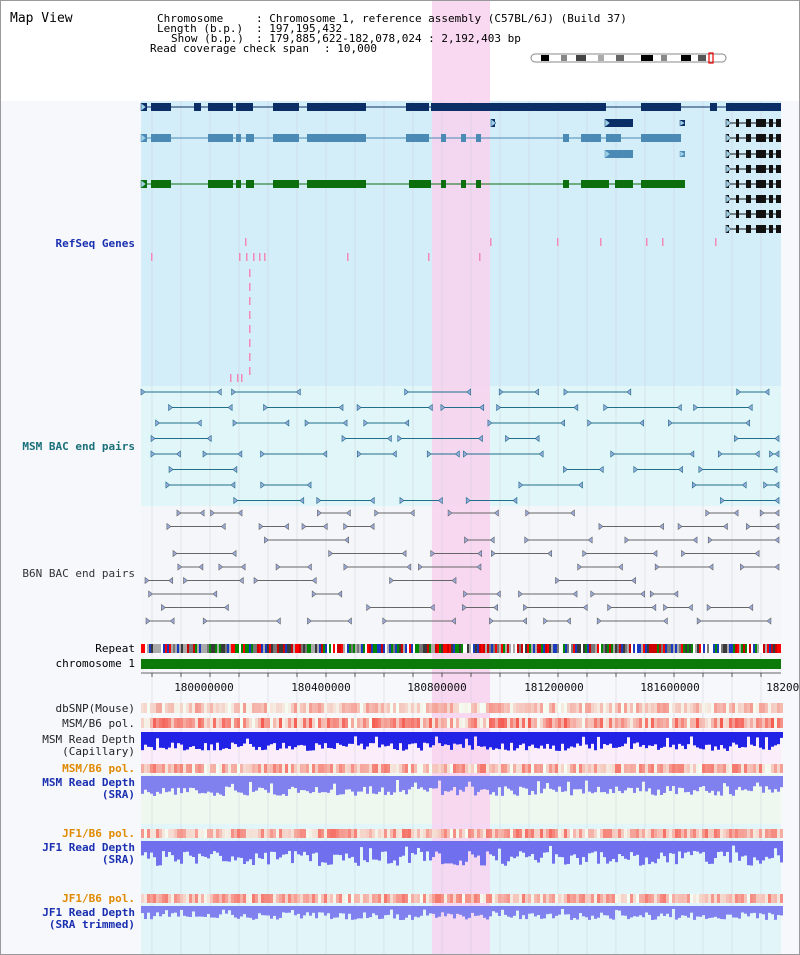  What do you see at coordinates (95, 243) in the screenshot?
I see `track-label-refseq-genes: RefSeq Genes` at bounding box center [95, 243].